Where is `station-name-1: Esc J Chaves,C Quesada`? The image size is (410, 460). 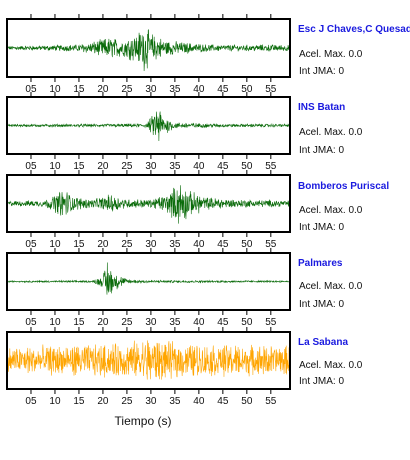
station-name-1: Esc J Chaves,C Quesada is located at coordinates (354, 29).